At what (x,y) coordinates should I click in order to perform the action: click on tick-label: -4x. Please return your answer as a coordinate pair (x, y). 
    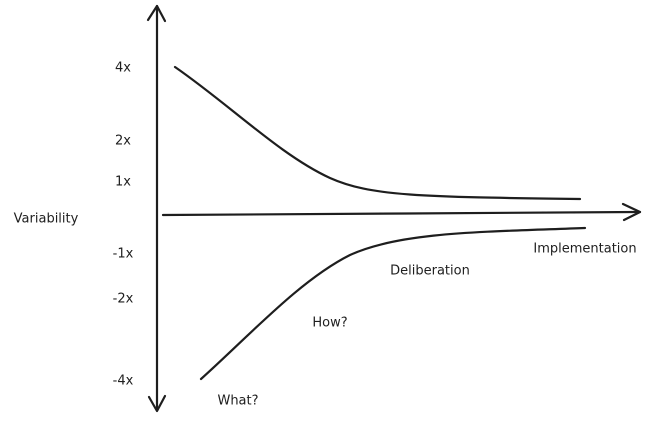
    Looking at the image, I should click on (123, 381).